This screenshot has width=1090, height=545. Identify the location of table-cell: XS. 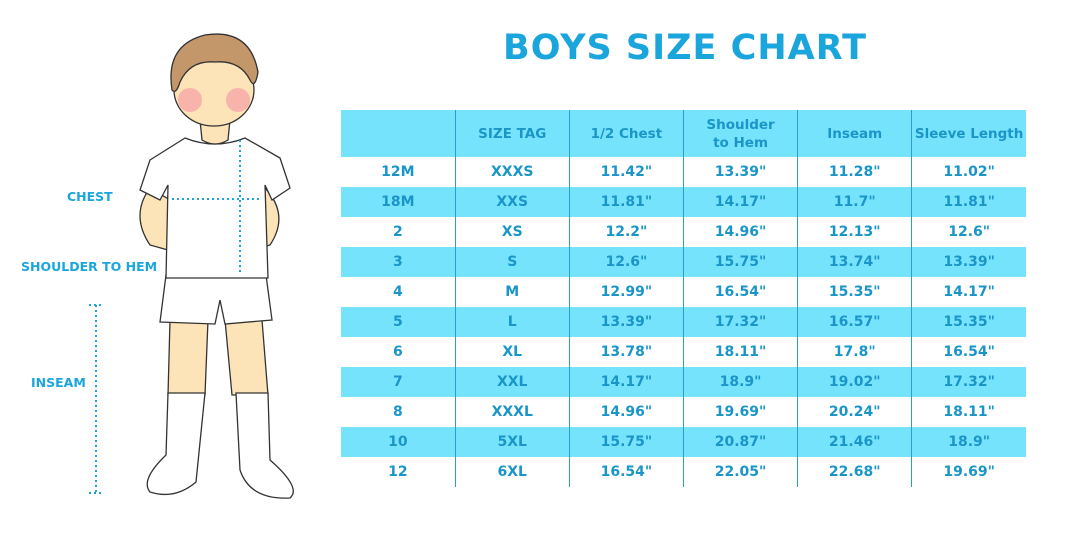
(512, 232).